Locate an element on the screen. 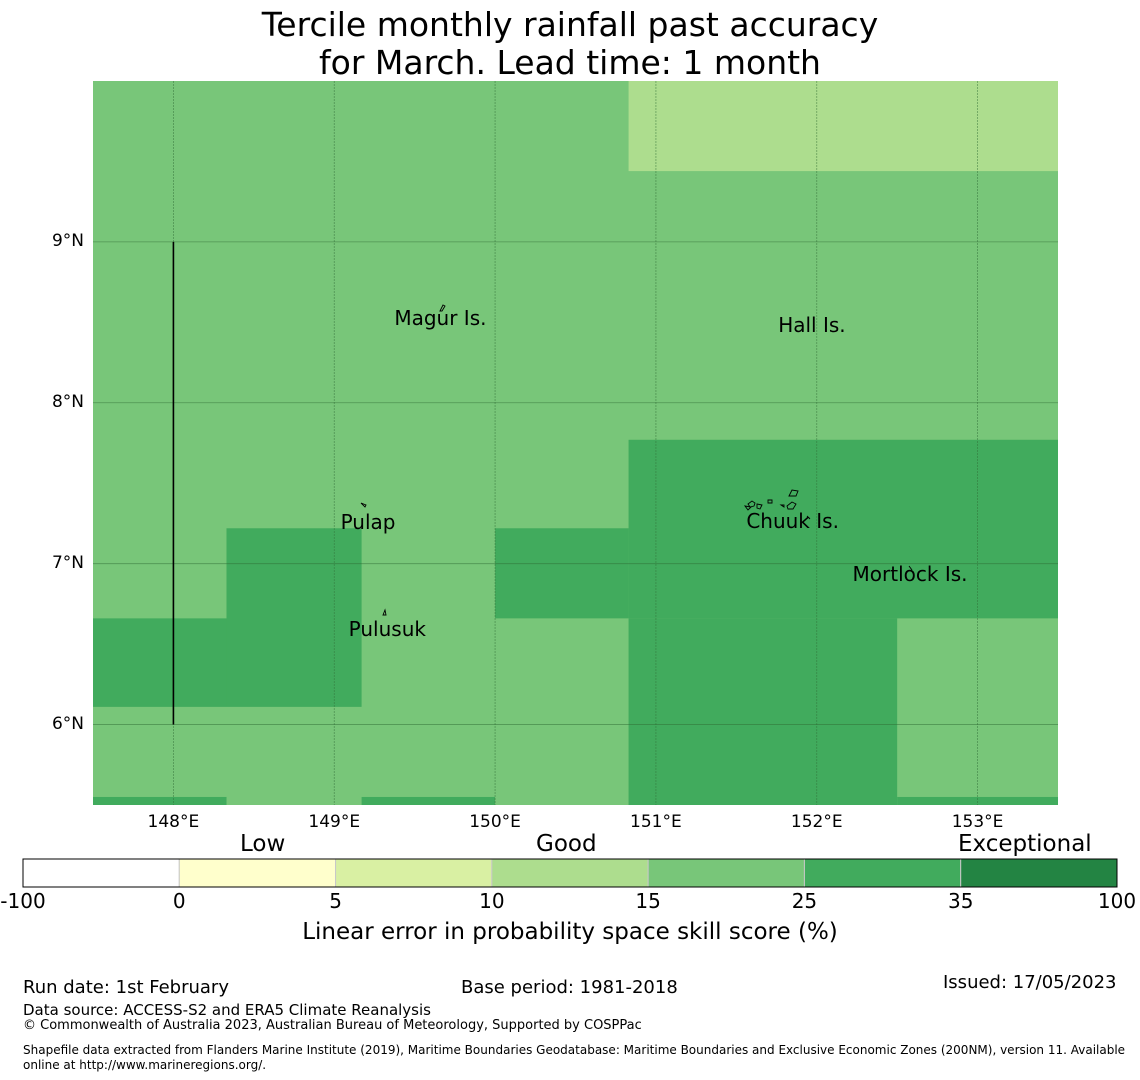 This screenshot has width=1140, height=1080. colorbar-tick-label: 0 is located at coordinates (179, 901).